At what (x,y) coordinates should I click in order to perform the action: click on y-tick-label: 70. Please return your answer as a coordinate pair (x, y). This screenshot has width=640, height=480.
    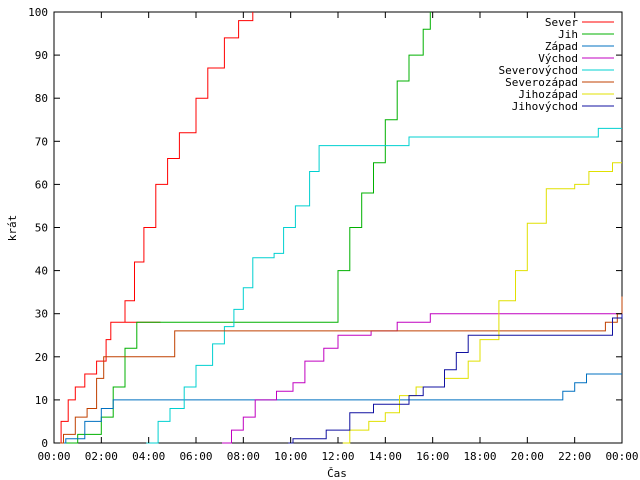
    Looking at the image, I should click on (41, 141).